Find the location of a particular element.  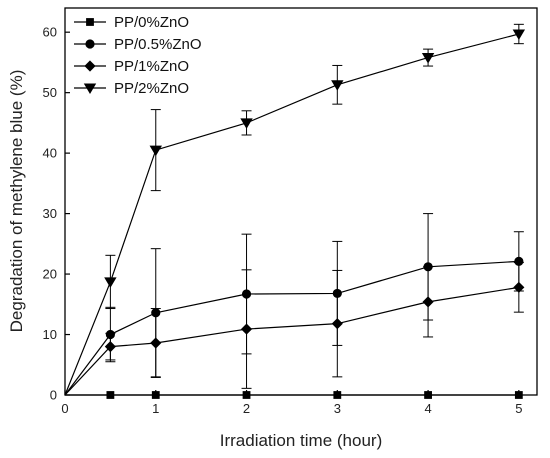

x-tick-label: 0 is located at coordinates (64, 408).